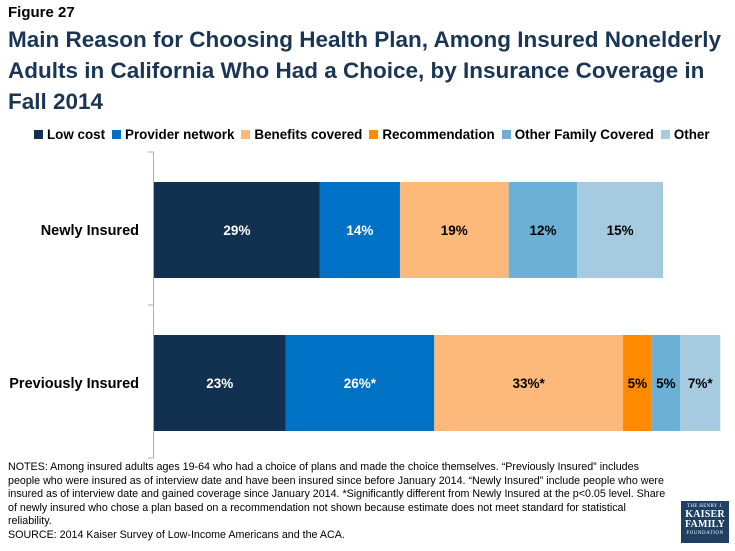  I want to click on data-label-newly-insured-low-cost: 29%, so click(236, 230).